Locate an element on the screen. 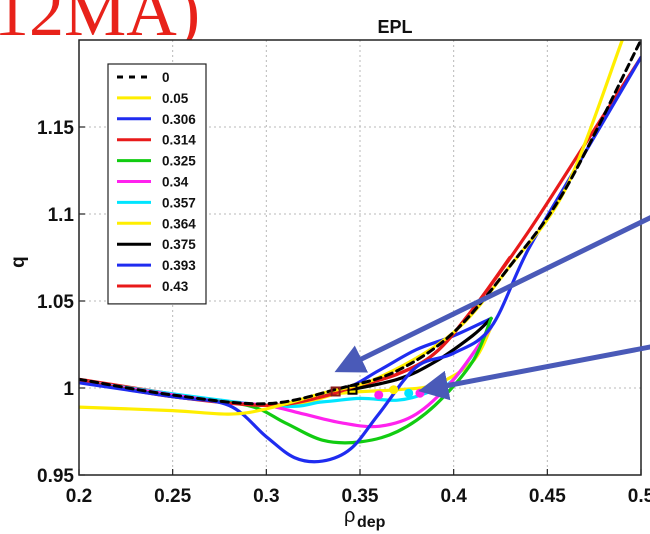  y-tick-label: 1 is located at coordinates (68, 389).